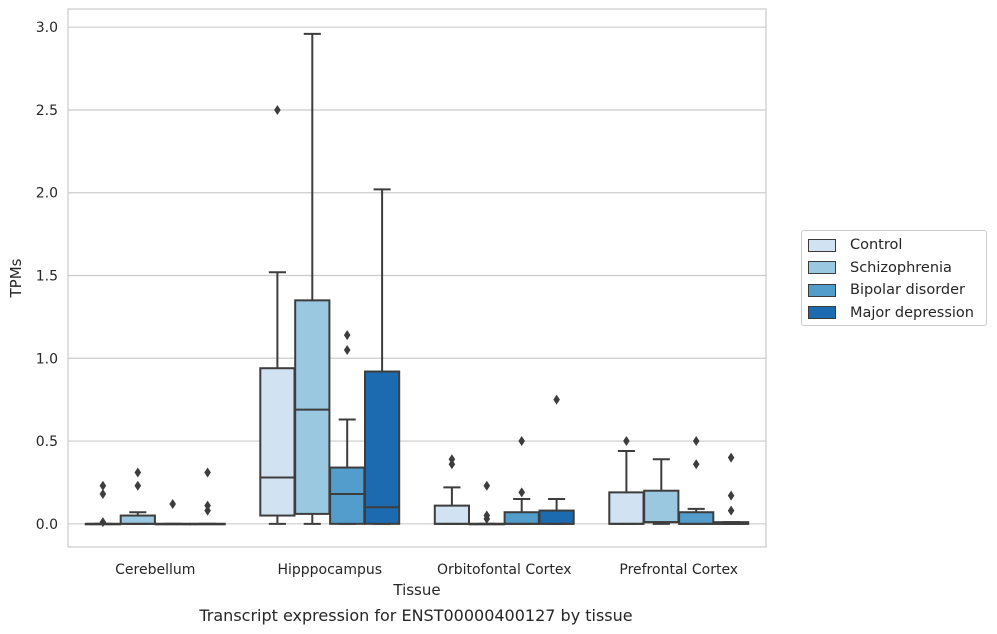  What do you see at coordinates (47, 28) in the screenshot?
I see `y-tick-label: 3.0` at bounding box center [47, 28].